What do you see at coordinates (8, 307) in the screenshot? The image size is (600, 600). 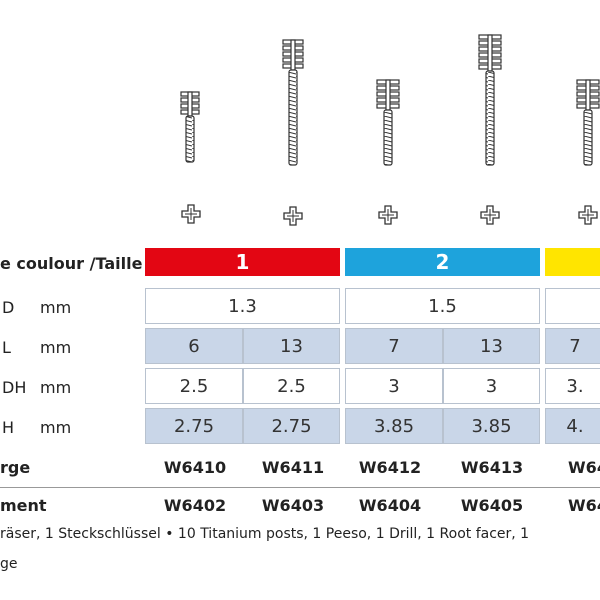 I see `row-label: D` at bounding box center [8, 307].